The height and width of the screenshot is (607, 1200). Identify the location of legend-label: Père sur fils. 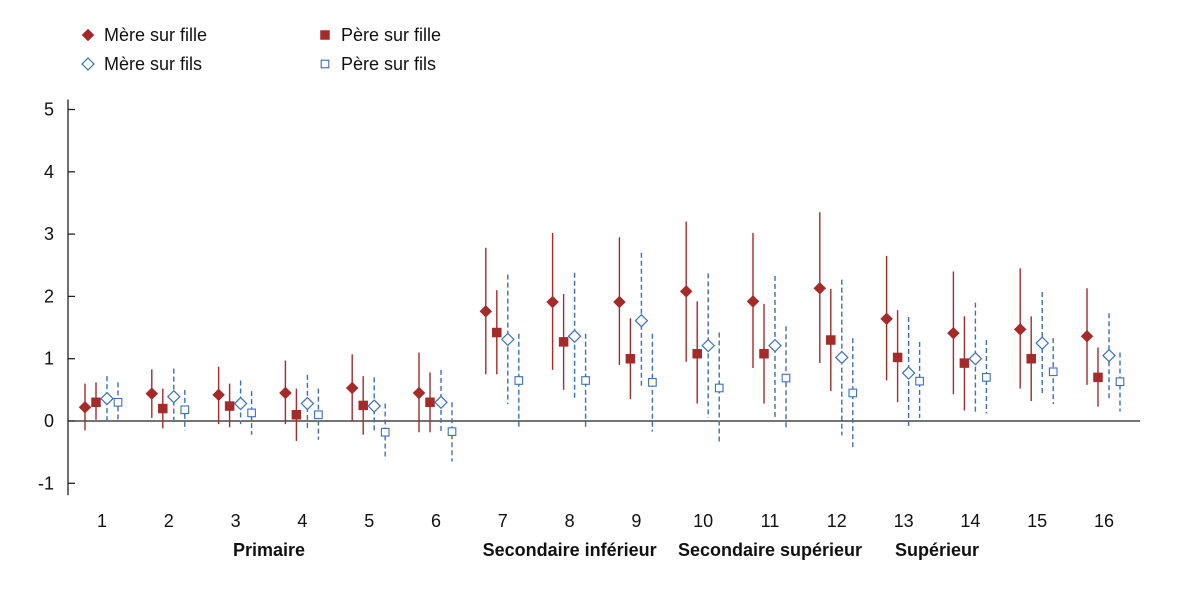
(388, 64).